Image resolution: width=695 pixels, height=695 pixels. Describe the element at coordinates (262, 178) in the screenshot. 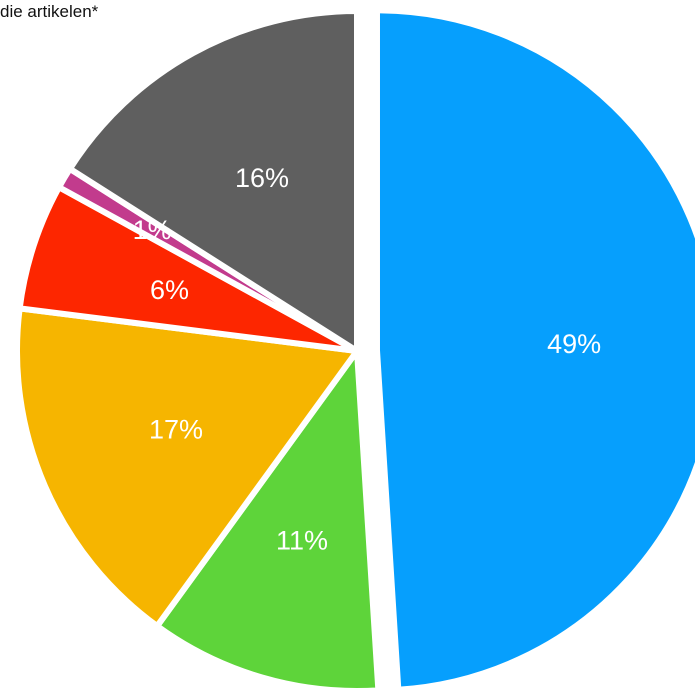

I see `pie-slice-label-6: 16%` at that location.